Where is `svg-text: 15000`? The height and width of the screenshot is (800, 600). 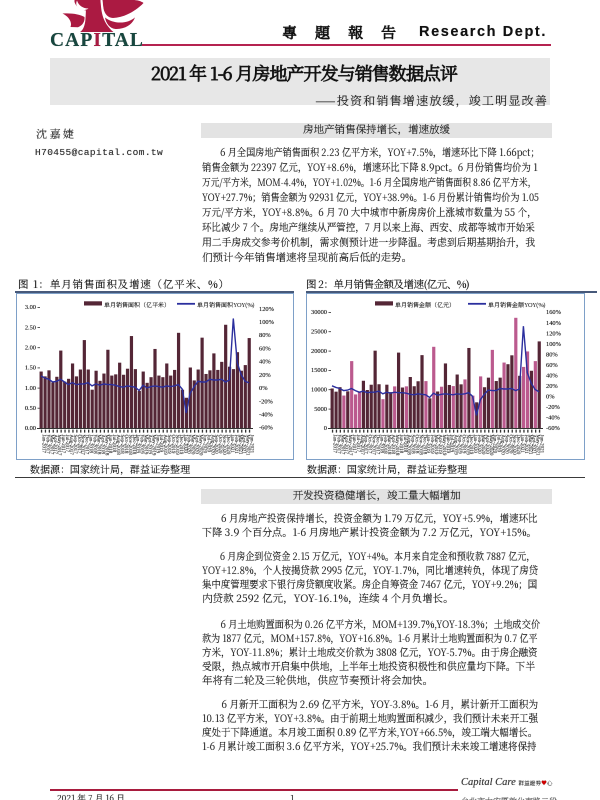 svg-text: 15000 is located at coordinates (319, 370).